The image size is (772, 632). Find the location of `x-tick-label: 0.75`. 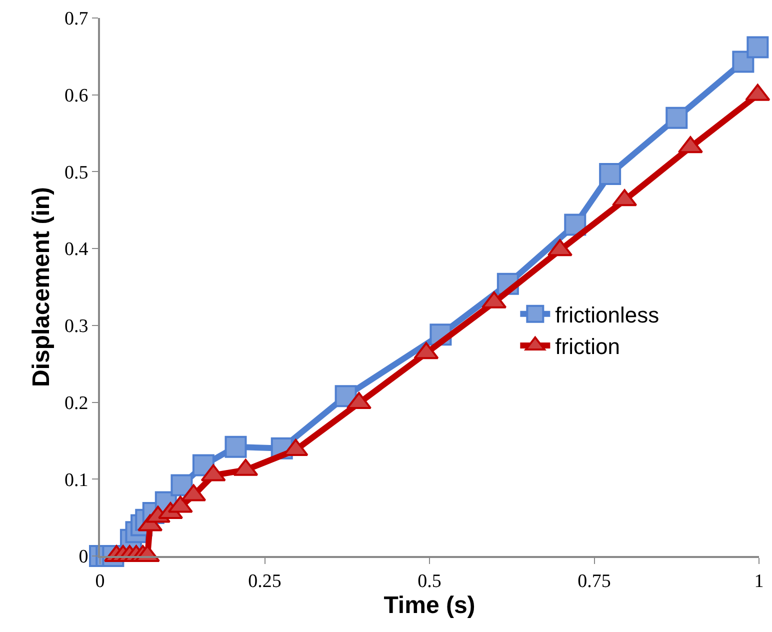

x-tick-label: 0.75 is located at coordinates (594, 581).